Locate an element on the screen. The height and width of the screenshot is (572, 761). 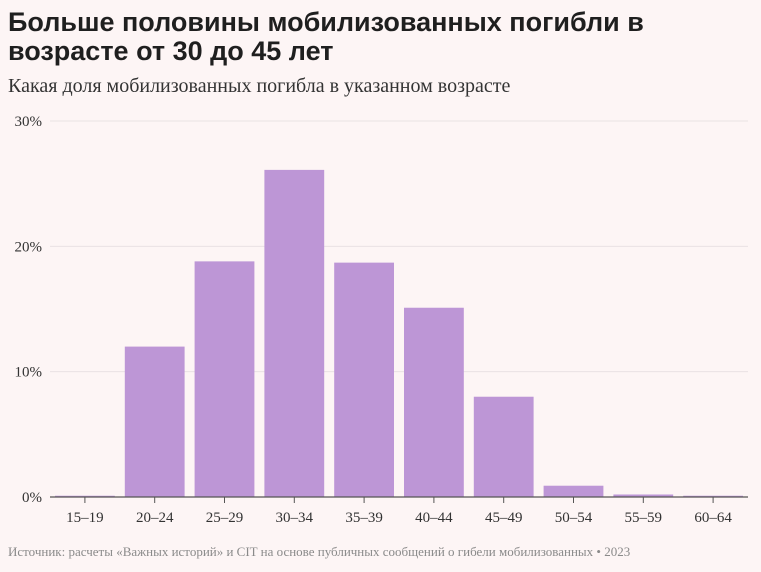
y-tick-label: 0% is located at coordinates (32, 498).